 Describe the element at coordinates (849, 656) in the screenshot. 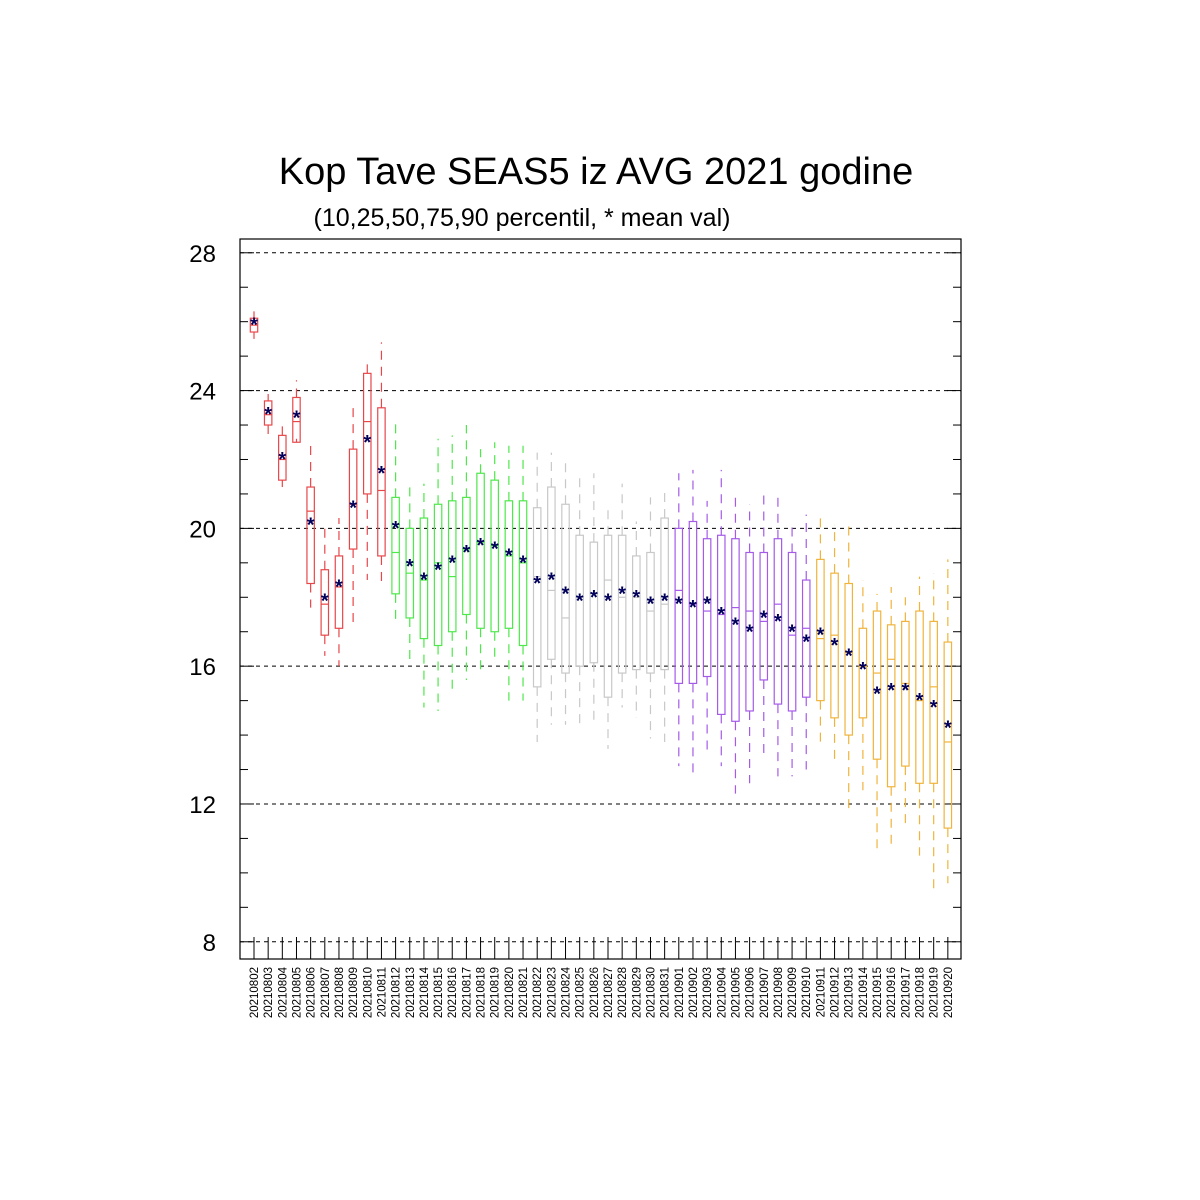

I see `mean-marker-20210913: *` at that location.